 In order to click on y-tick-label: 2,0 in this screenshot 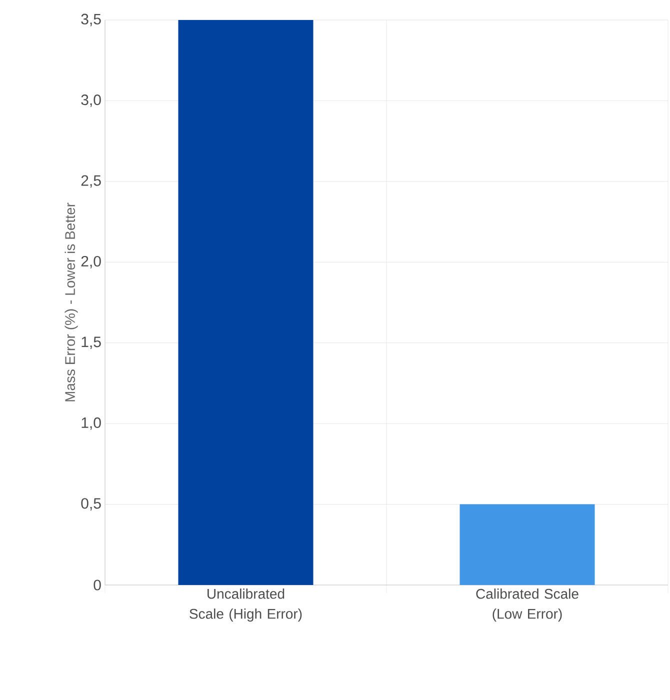, I will do `click(91, 262)`.